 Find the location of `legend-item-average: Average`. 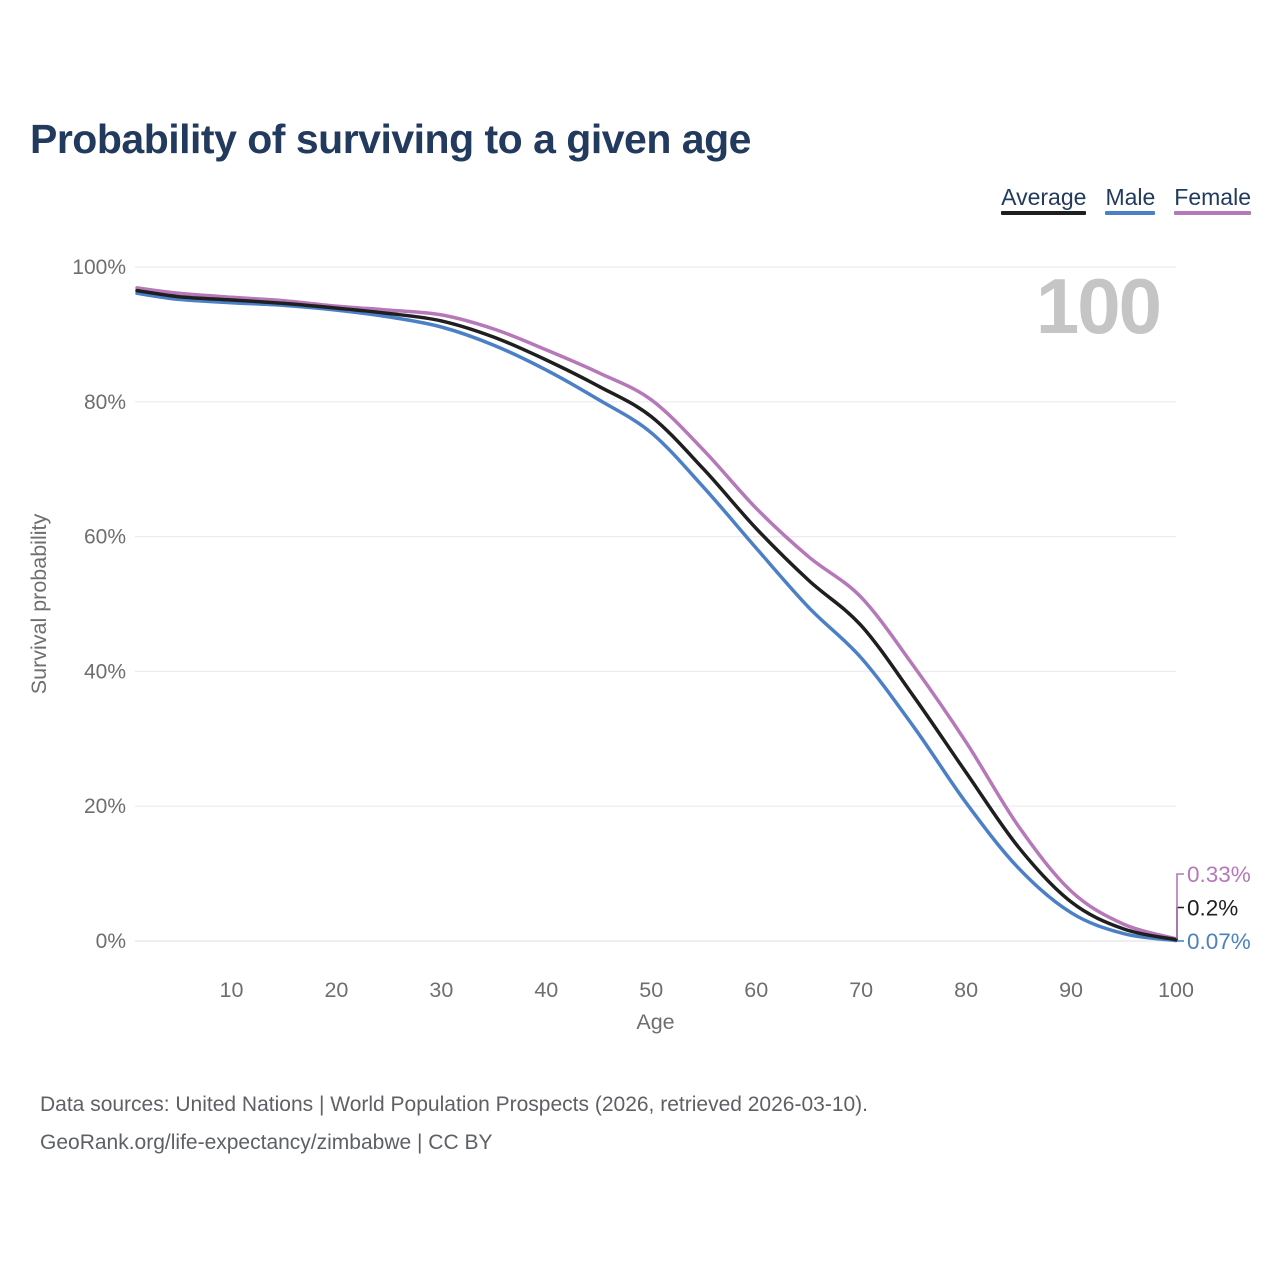

legend-item-average: Average is located at coordinates (1044, 199).